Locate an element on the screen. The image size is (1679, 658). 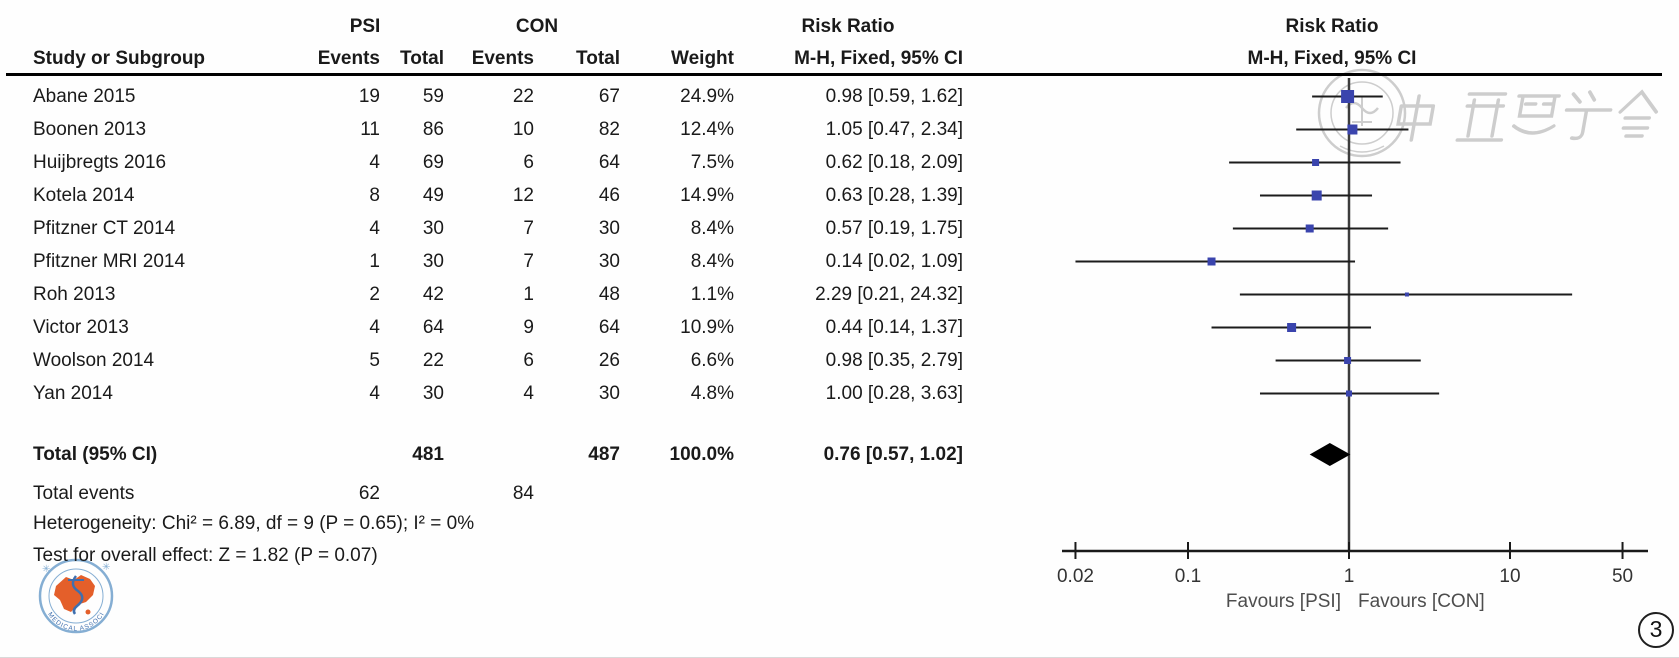
psi-total: 42 is located at coordinates (433, 294).